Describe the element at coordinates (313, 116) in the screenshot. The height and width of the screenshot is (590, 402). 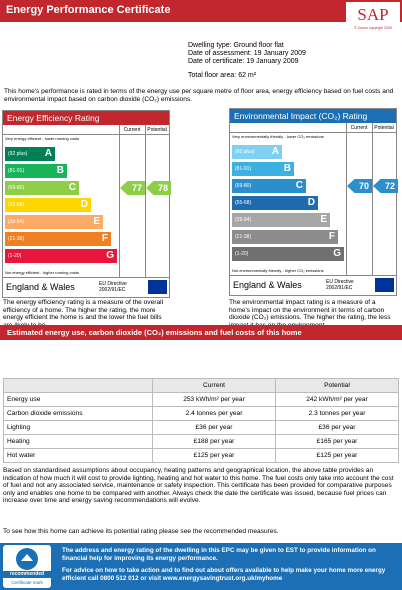
I see `chart-title: Environmental Impact (CO₂) Rating` at that location.